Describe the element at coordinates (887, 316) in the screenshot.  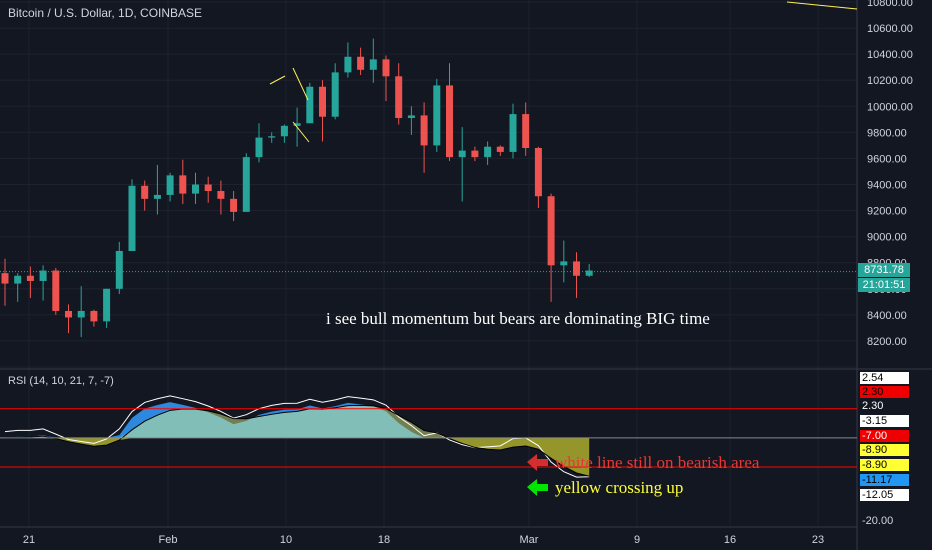
I see `price-tick-label: 8400.00` at that location.